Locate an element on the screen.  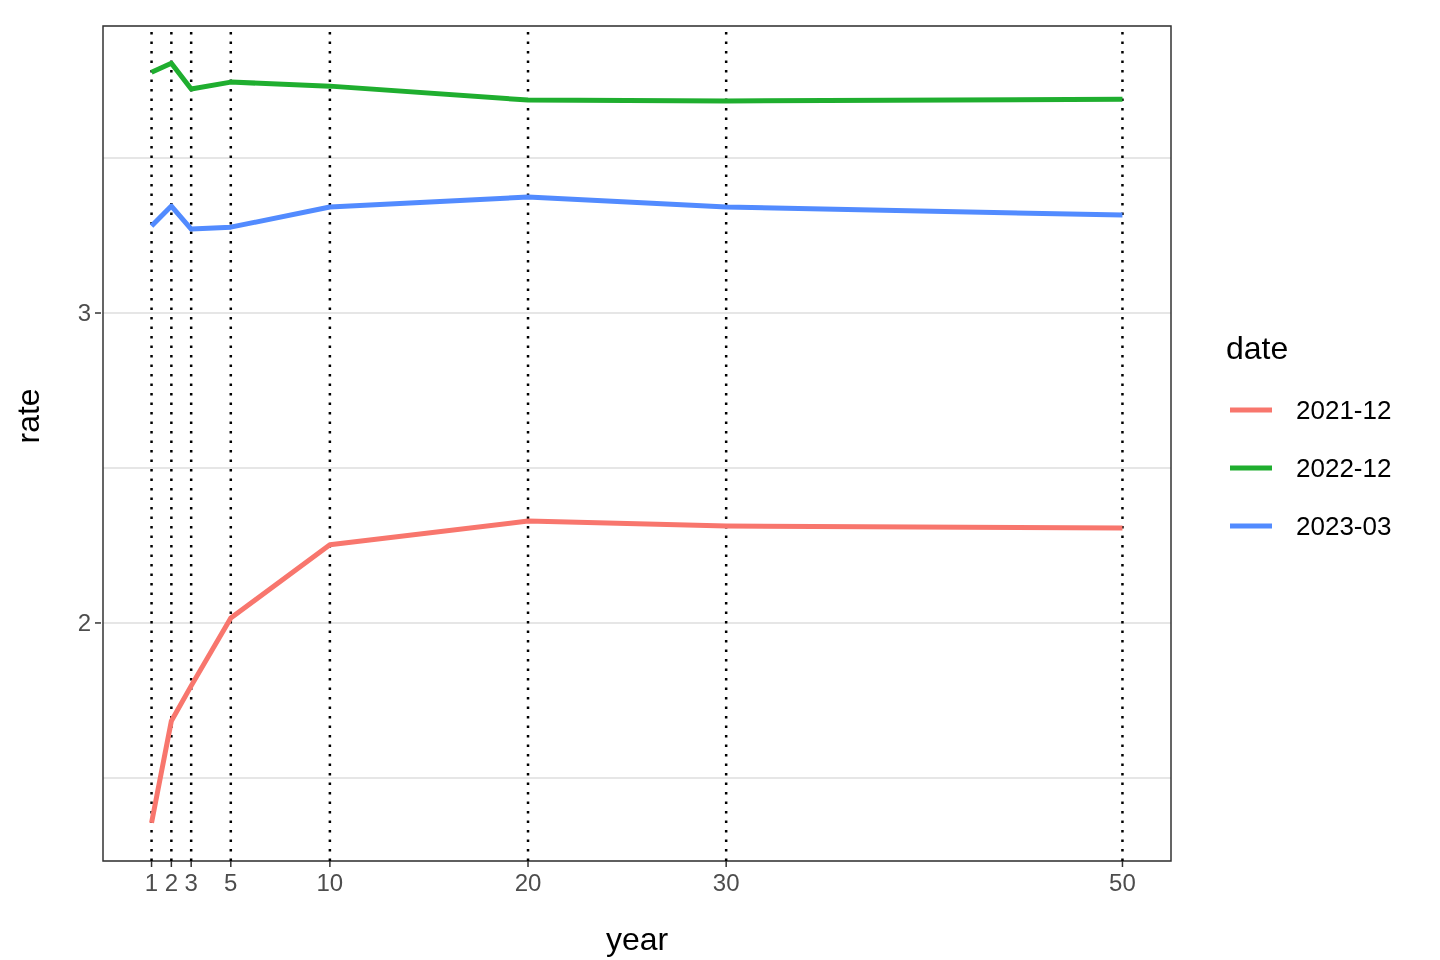
x-tick-label: 20 is located at coordinates (528, 882).